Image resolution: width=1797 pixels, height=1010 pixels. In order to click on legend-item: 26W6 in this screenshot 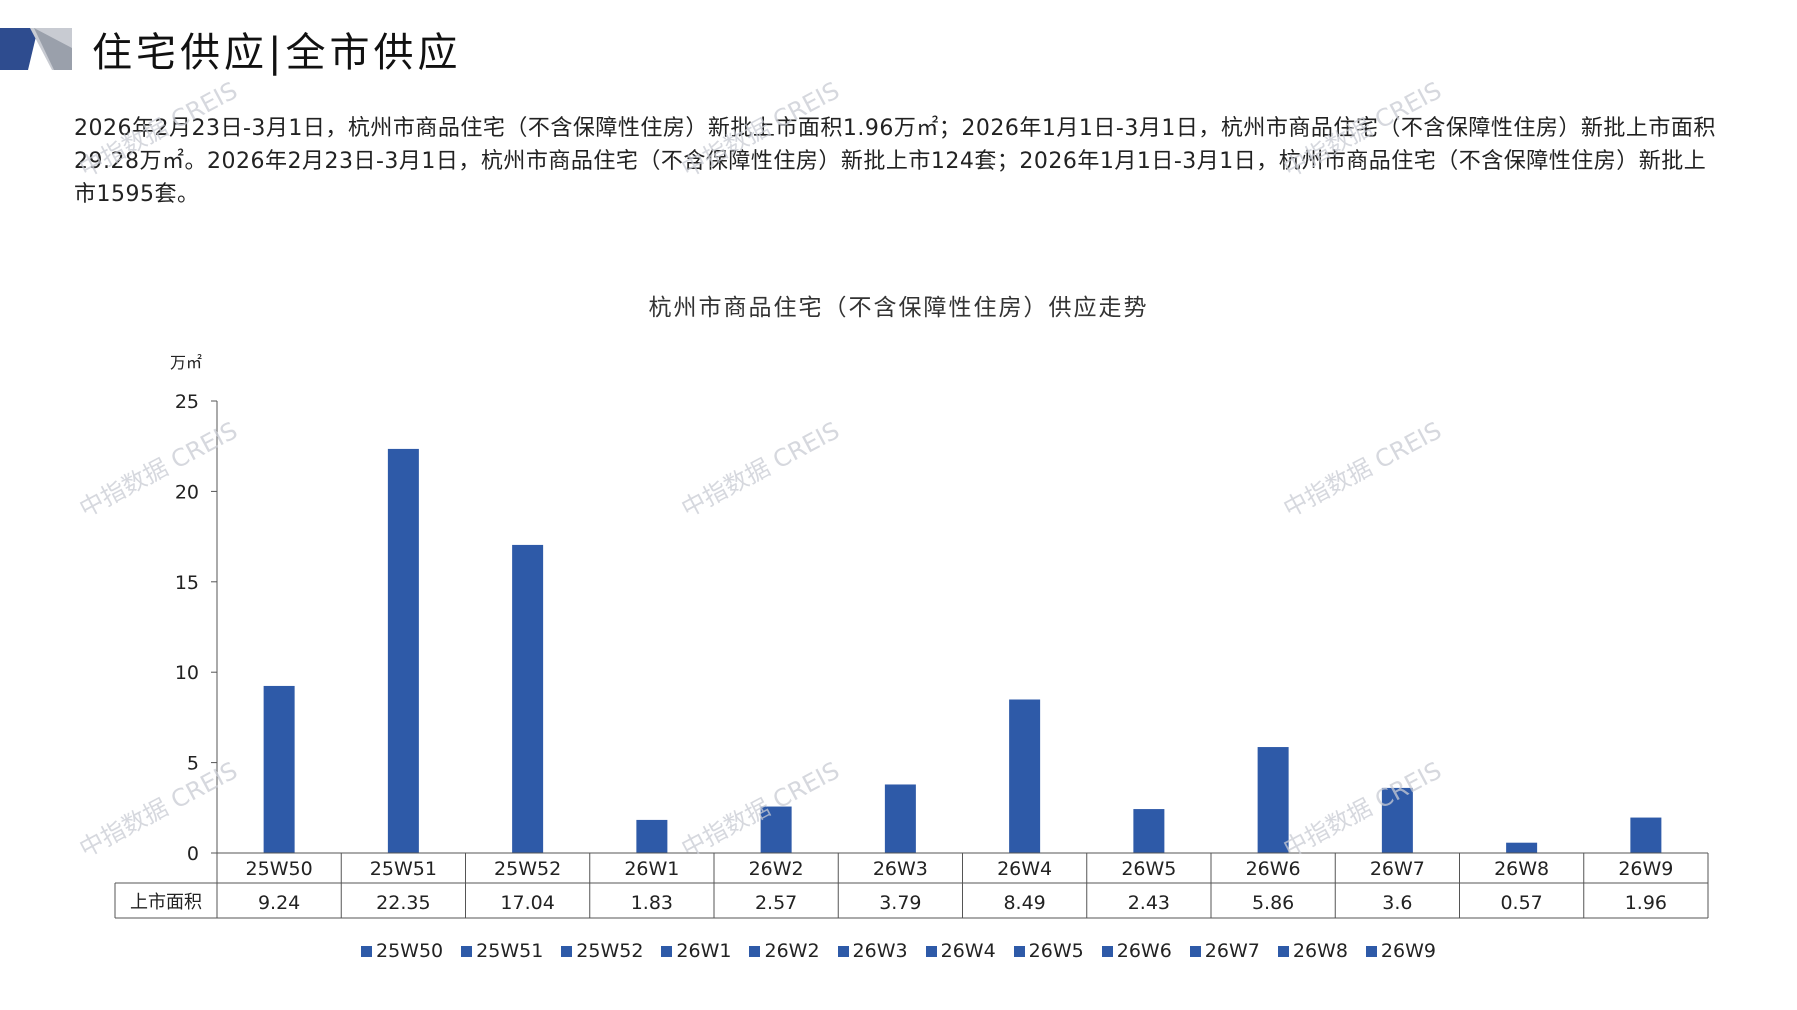, I will do `click(1136, 951)`.